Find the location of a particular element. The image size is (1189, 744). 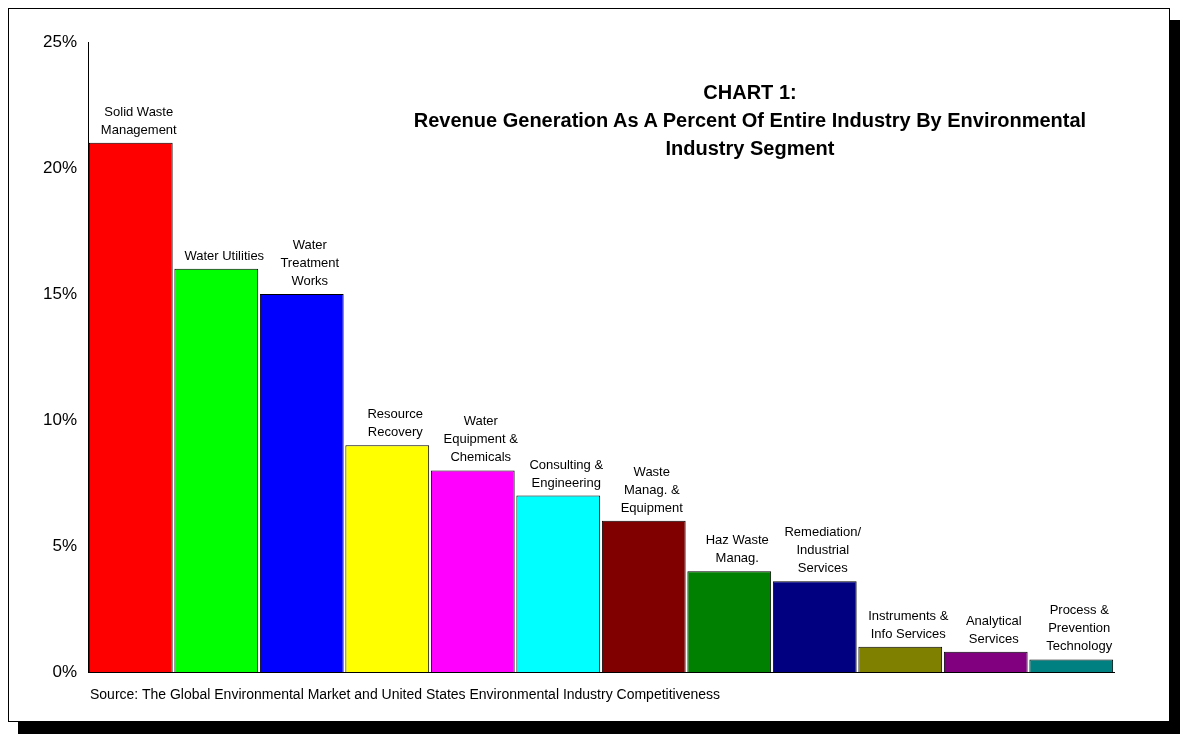

x-tick-label: Process & Prevention Technology is located at coordinates (1079, 628).